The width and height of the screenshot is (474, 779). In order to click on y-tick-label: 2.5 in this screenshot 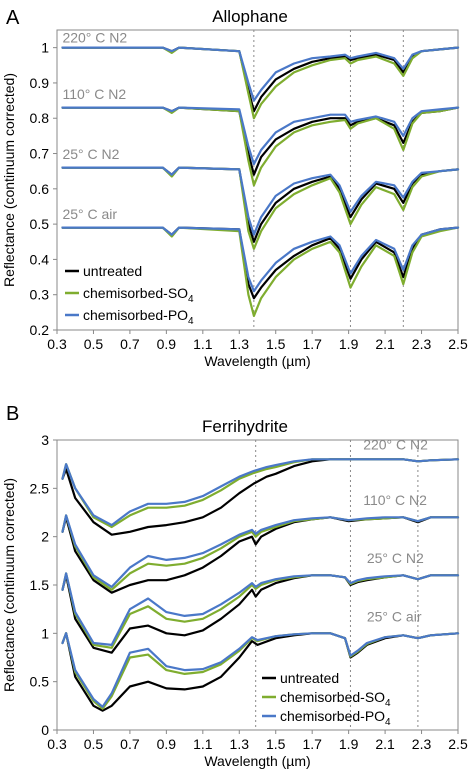, I will do `click(40, 488)`.